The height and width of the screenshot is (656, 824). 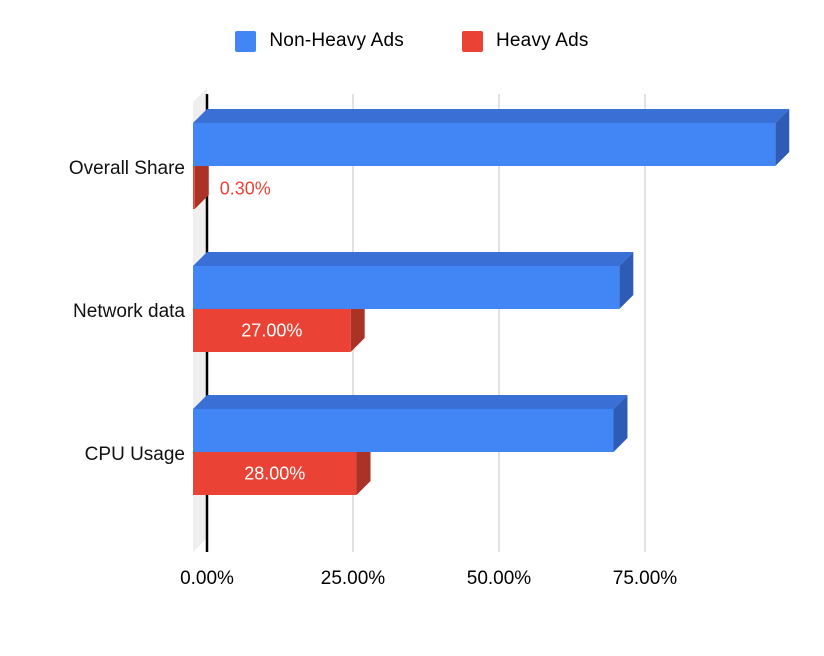 What do you see at coordinates (472, 41) in the screenshot?
I see `legend-swatch-red-icon` at bounding box center [472, 41].